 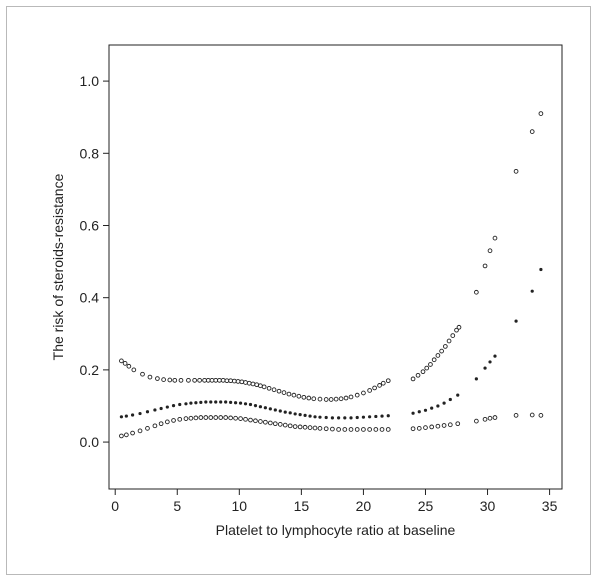 What do you see at coordinates (550, 506) in the screenshot?
I see `x-tick-label: 35` at bounding box center [550, 506].